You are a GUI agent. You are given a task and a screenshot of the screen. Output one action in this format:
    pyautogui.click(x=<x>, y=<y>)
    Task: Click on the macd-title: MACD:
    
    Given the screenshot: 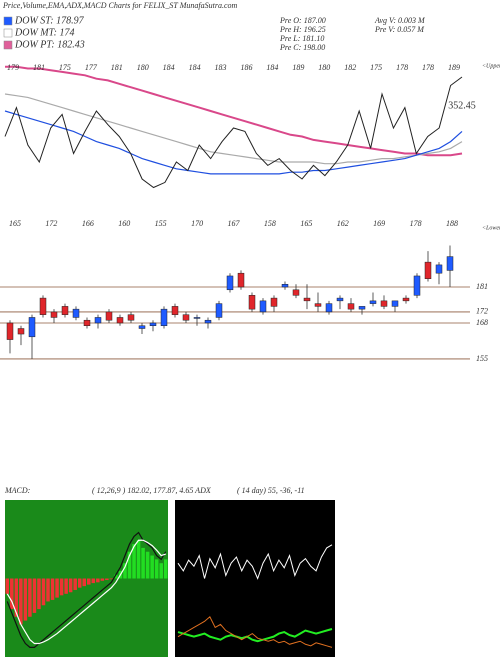 What is the action you would take?
    pyautogui.click(x=17, y=490)
    